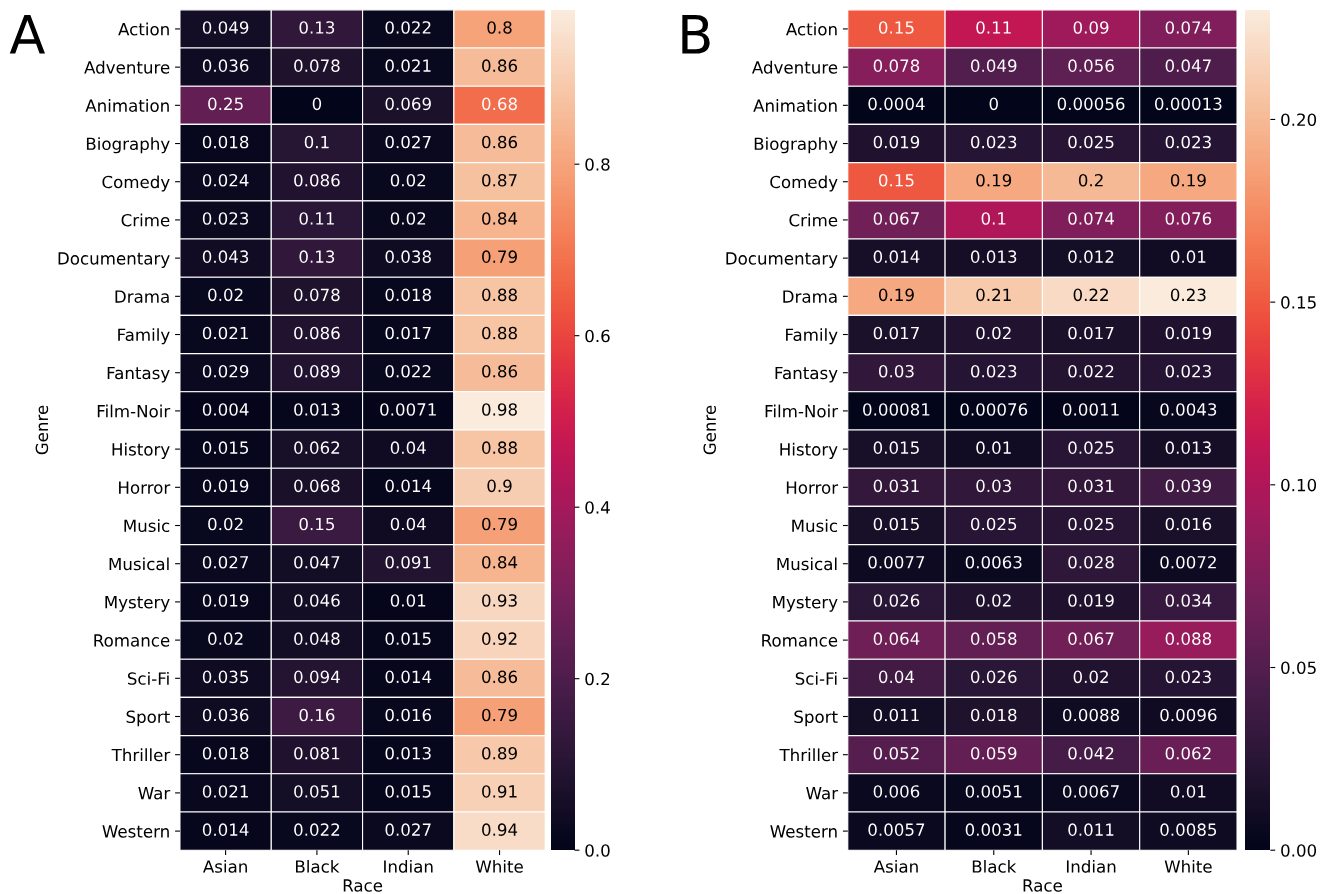  What do you see at coordinates (896, 791) in the screenshot?
I see `data-label: 0.006` at bounding box center [896, 791].